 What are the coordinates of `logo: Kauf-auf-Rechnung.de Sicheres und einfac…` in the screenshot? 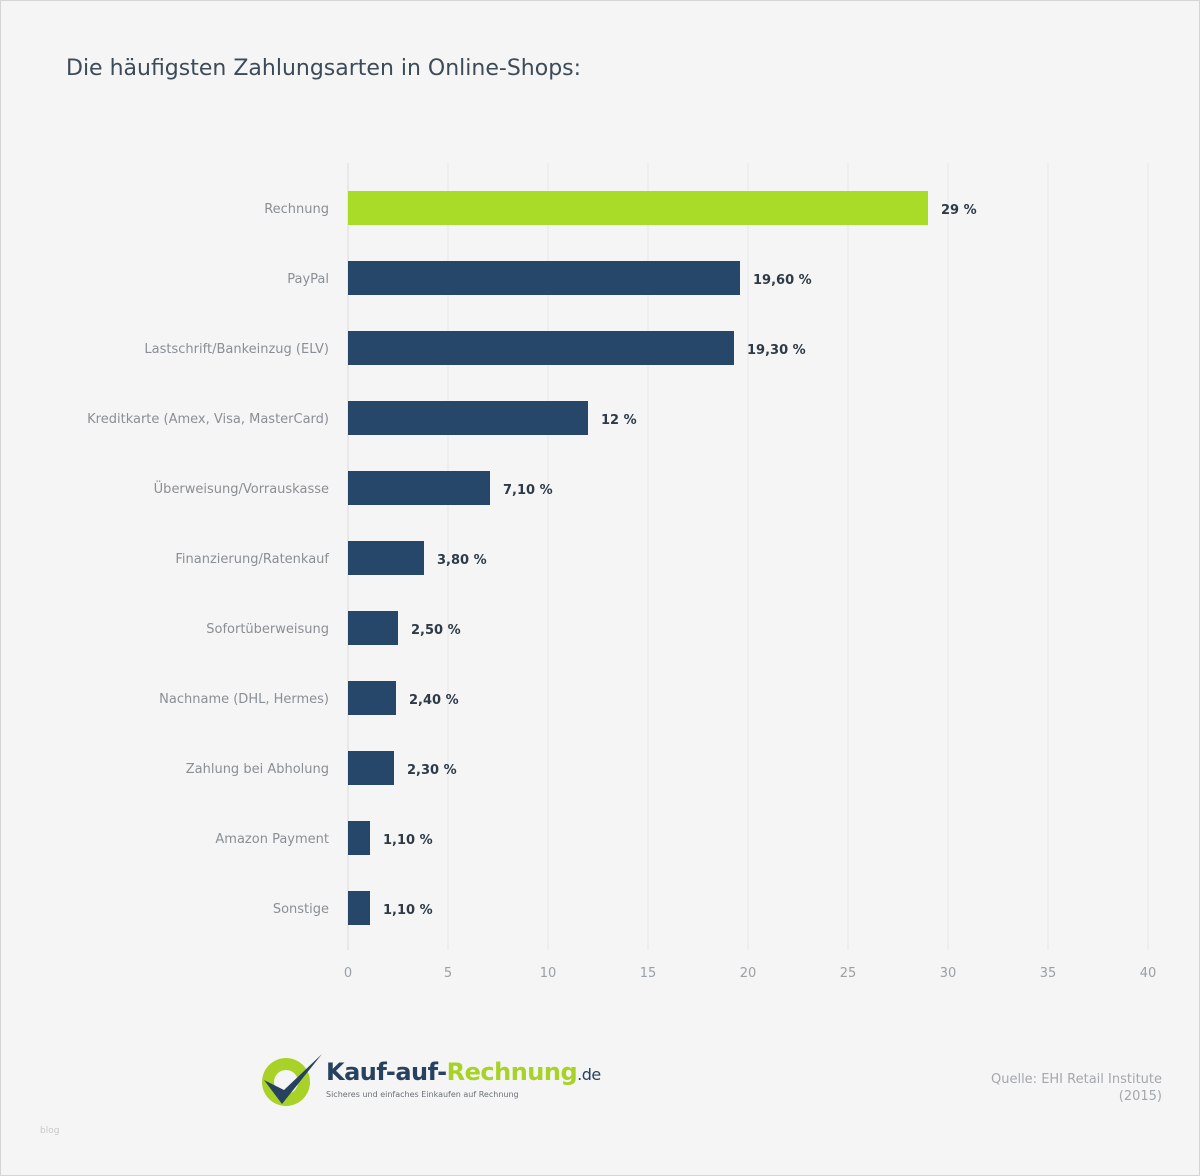 It's located at (428, 1082).